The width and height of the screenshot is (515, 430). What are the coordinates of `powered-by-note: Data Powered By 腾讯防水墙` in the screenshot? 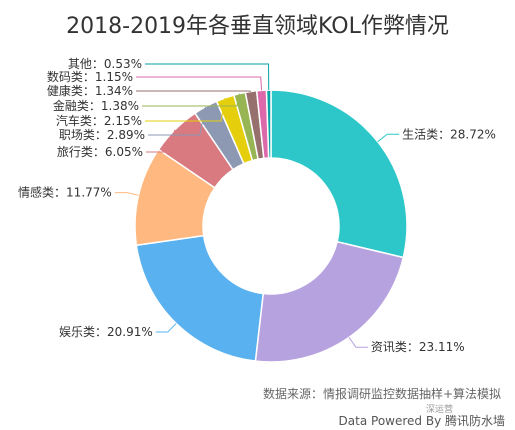 It's located at (421, 421).